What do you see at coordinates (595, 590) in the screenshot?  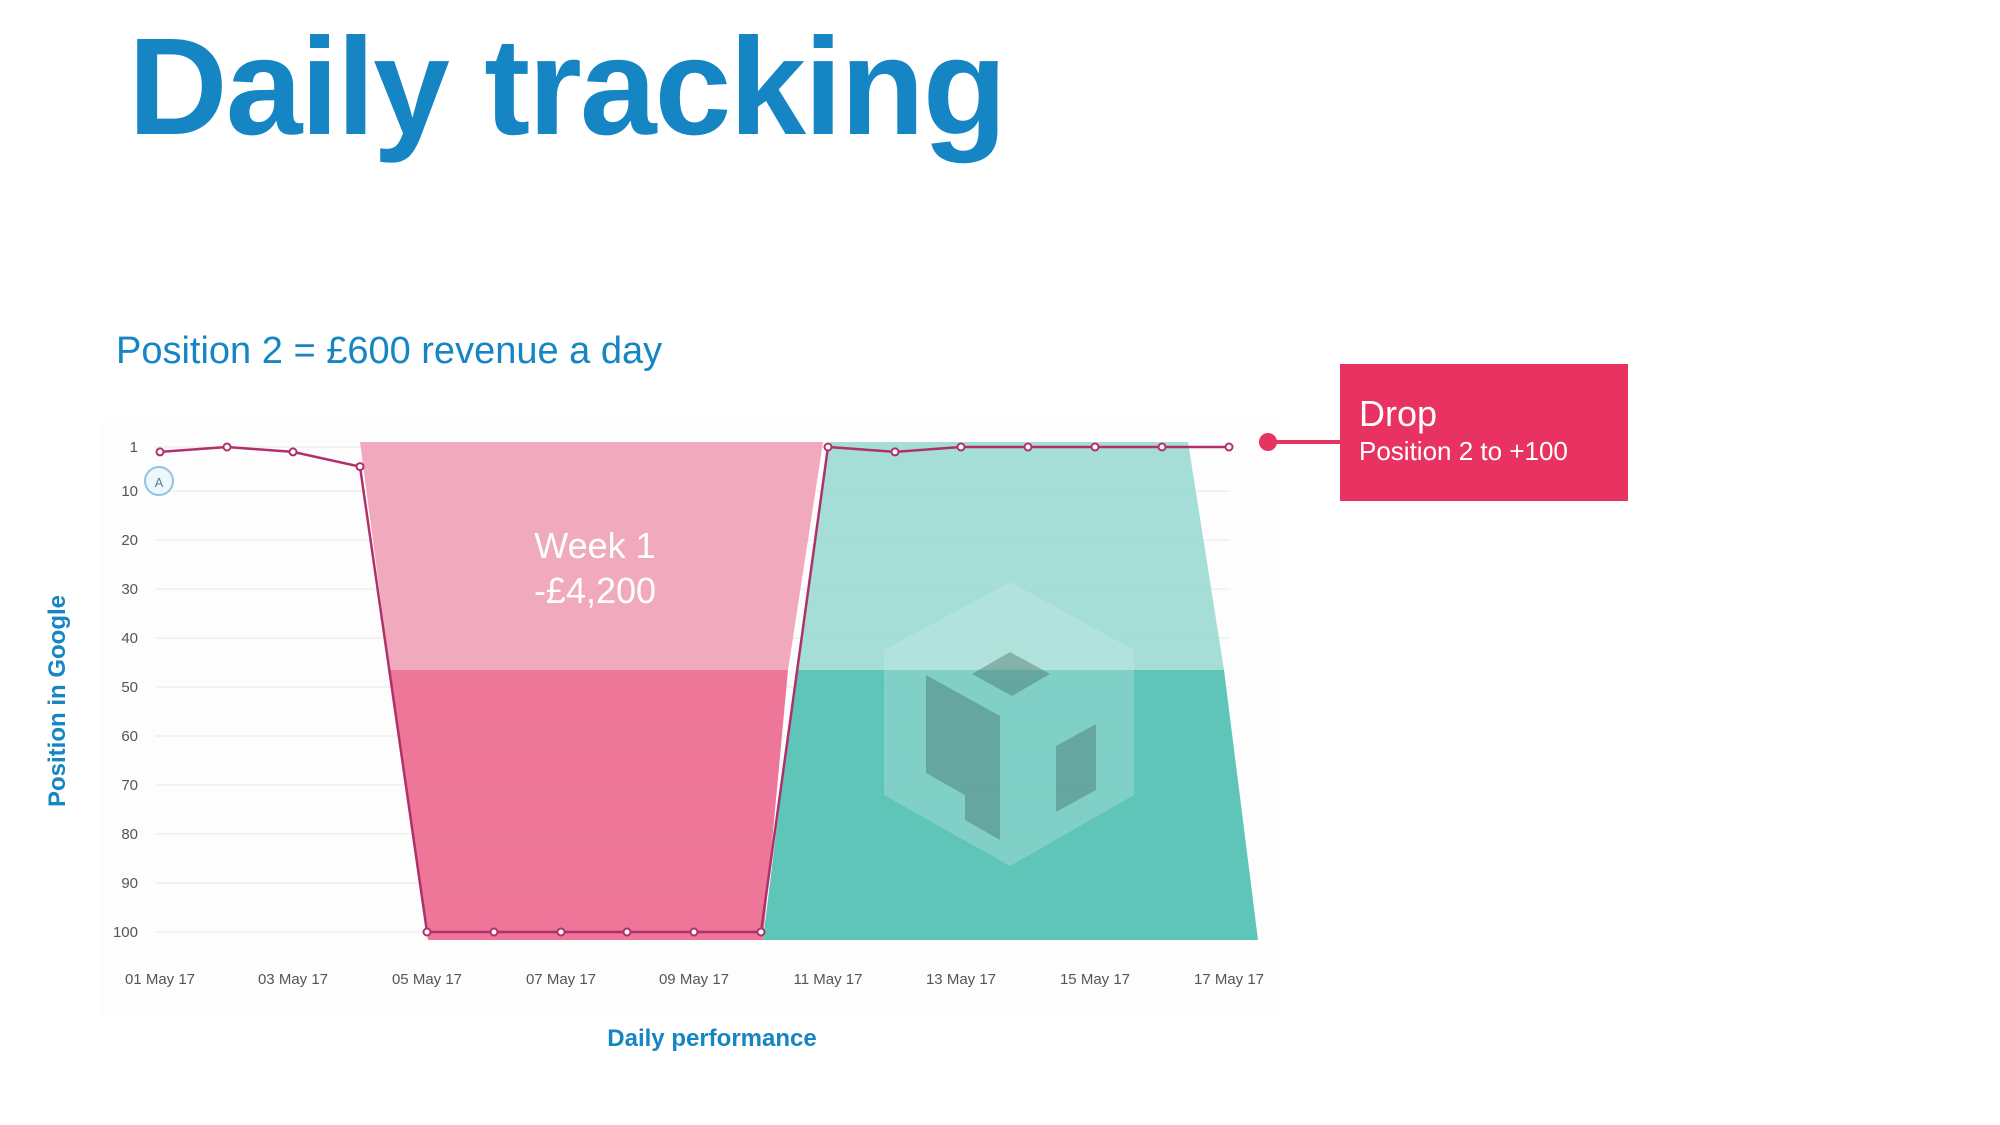 I see `loss-label: -£4,200` at bounding box center [595, 590].